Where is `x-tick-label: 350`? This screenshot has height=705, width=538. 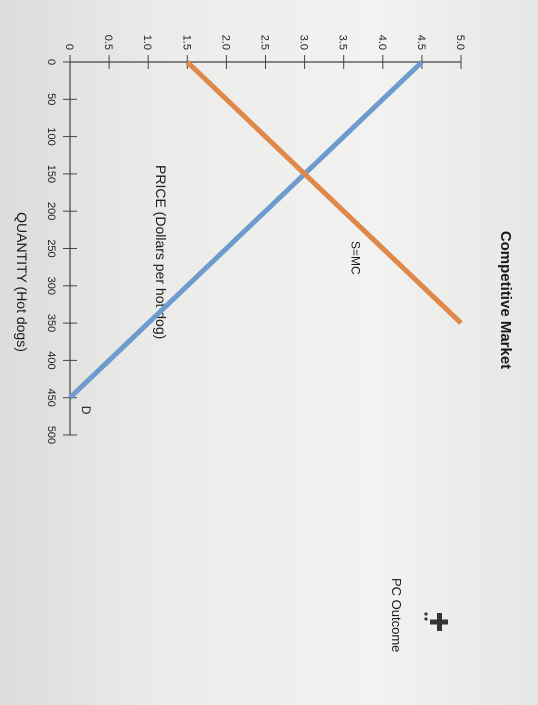
x-tick-label: 350 is located at coordinates (51, 323).